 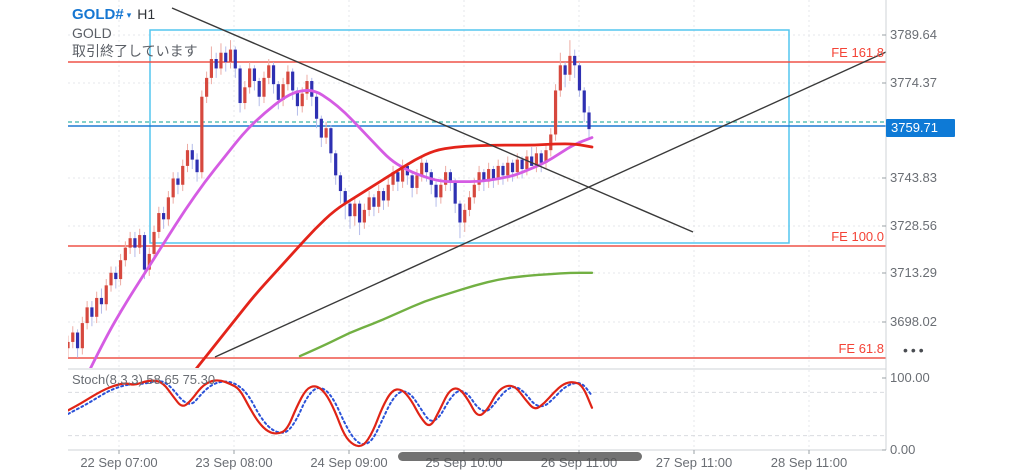 I want to click on price-axis-label: 3789.64, so click(x=913, y=34).